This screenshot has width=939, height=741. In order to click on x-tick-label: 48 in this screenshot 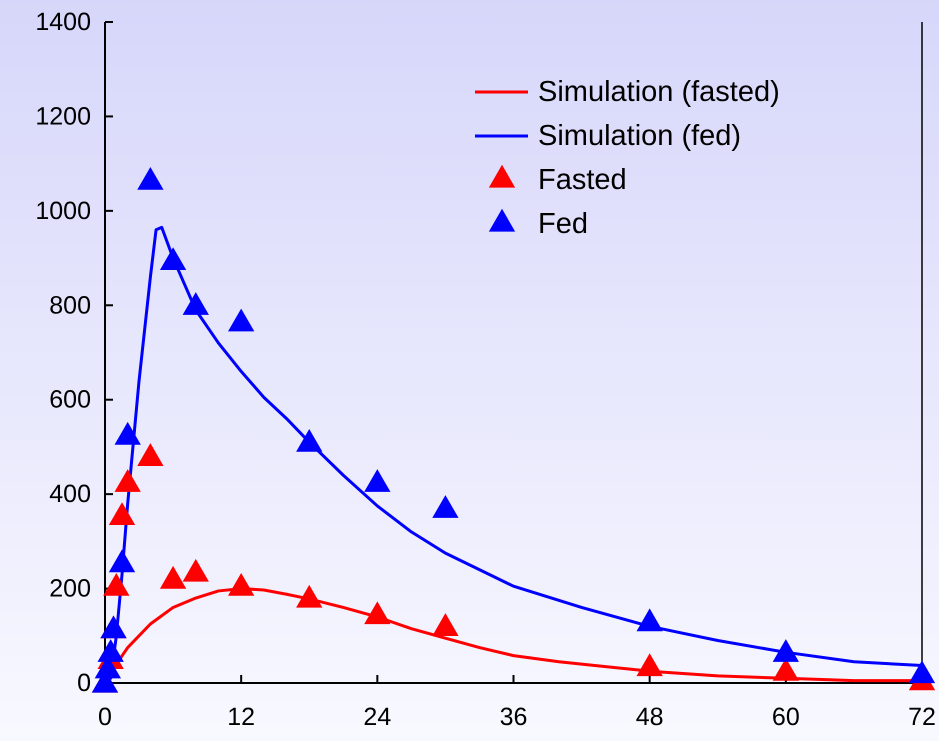, I will do `click(650, 717)`.